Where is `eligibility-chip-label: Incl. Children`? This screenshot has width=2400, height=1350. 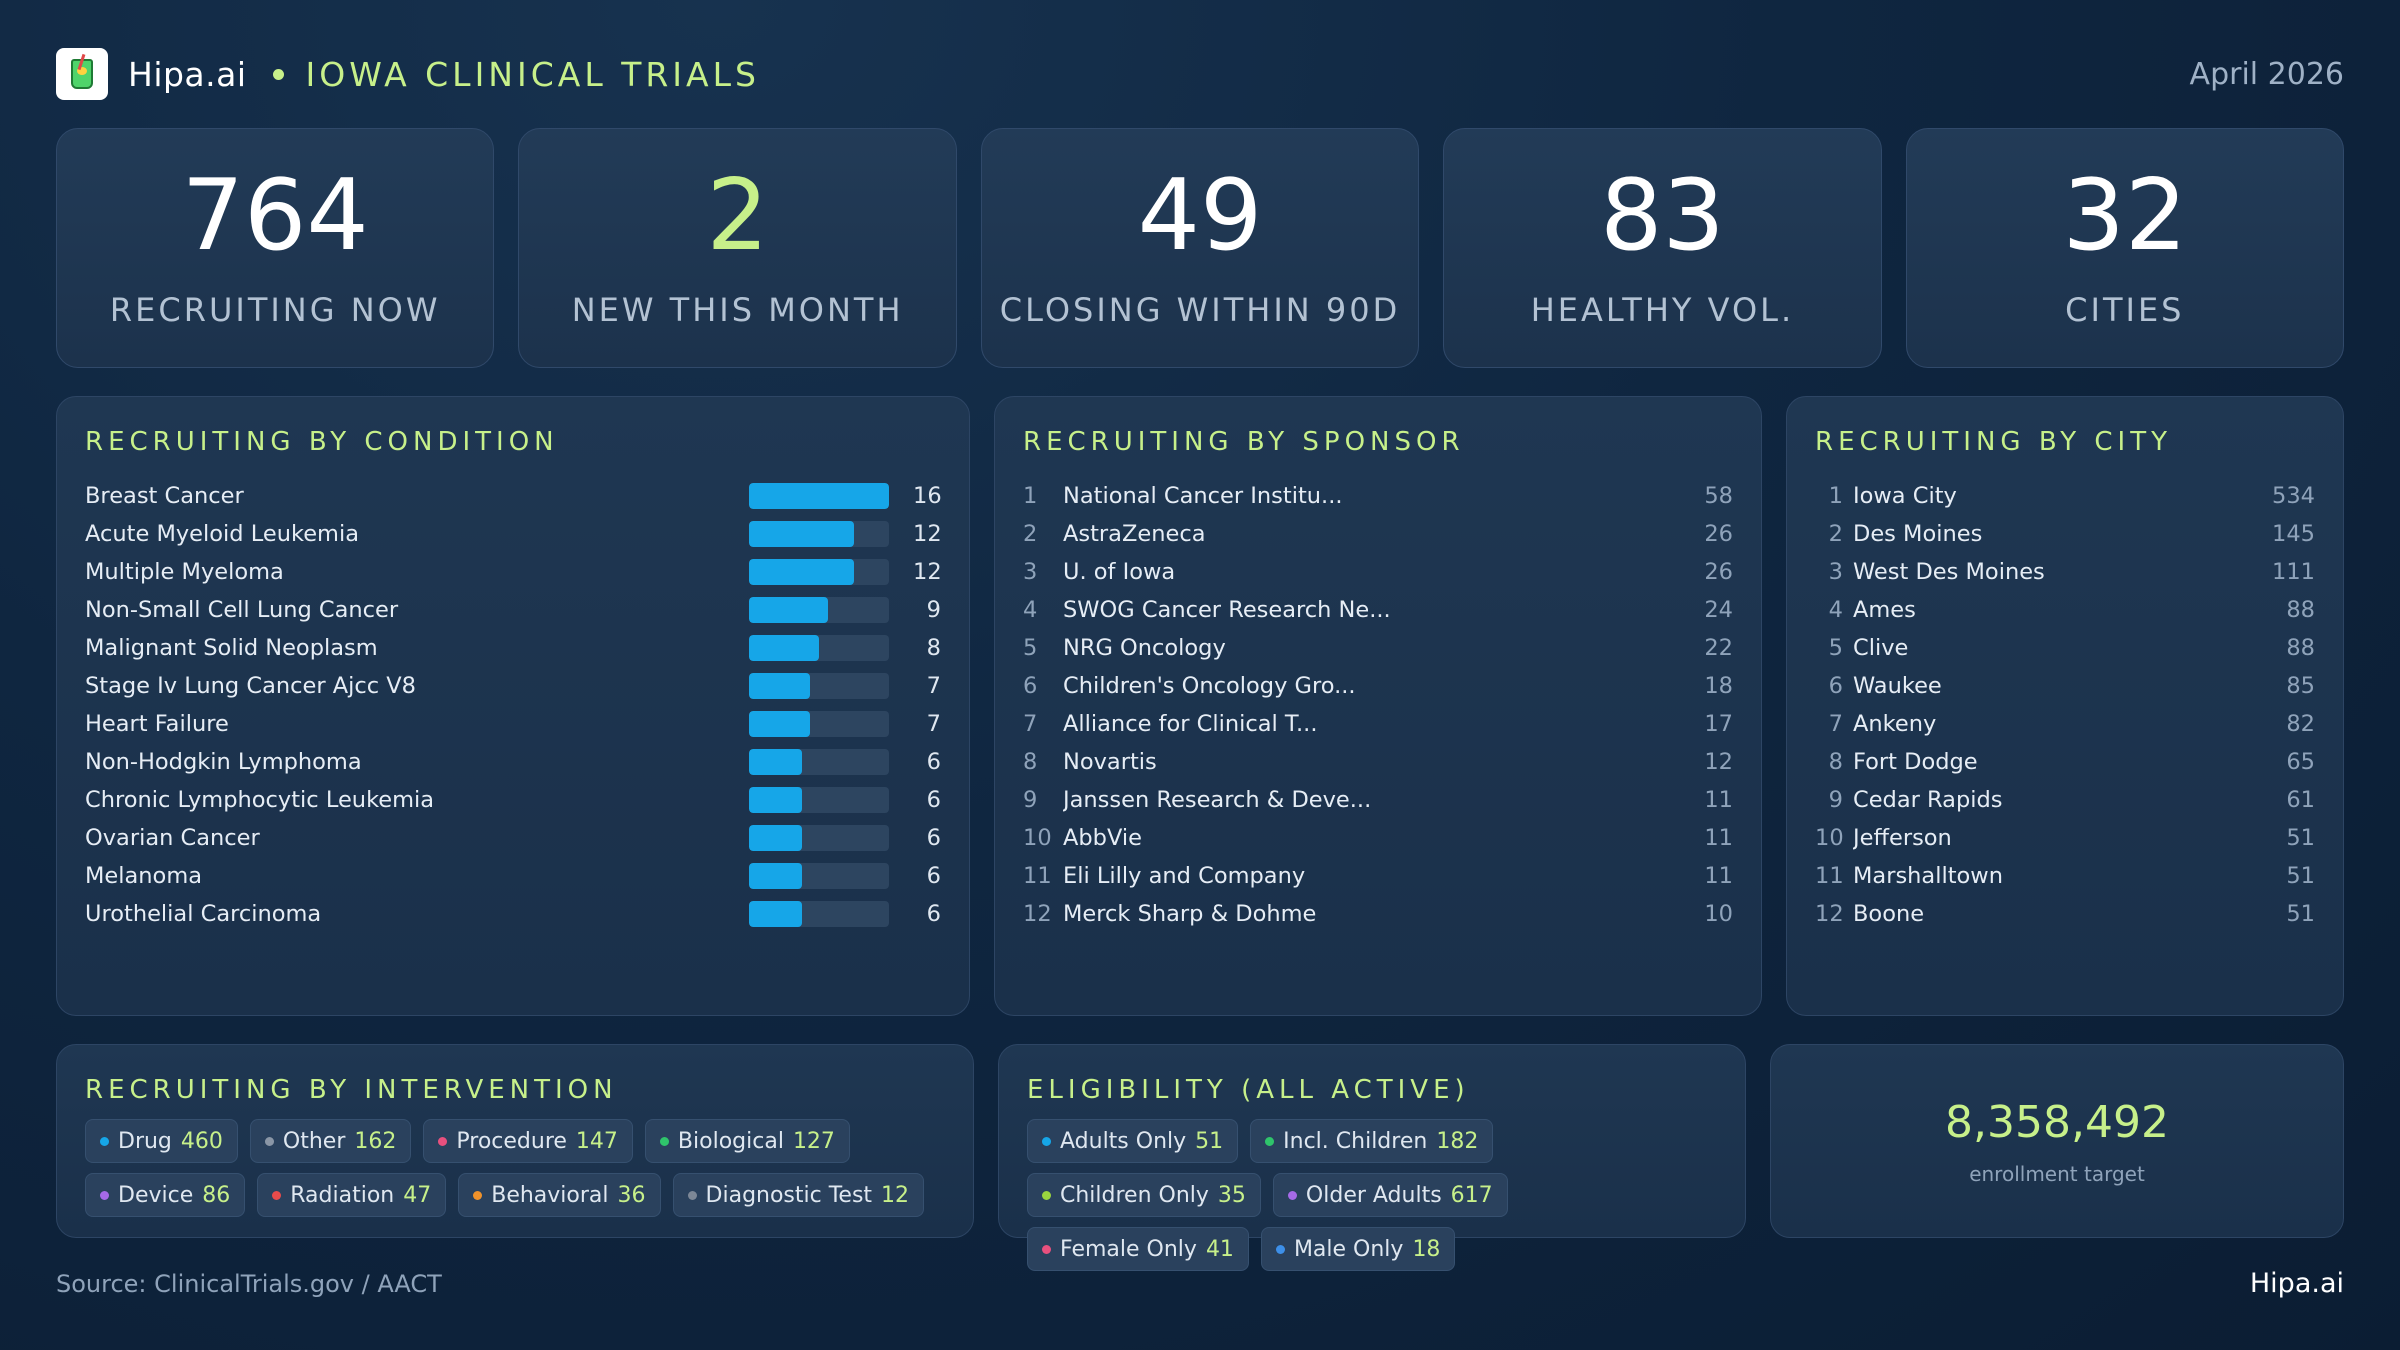
eligibility-chip-label: Incl. Children is located at coordinates (1355, 1141).